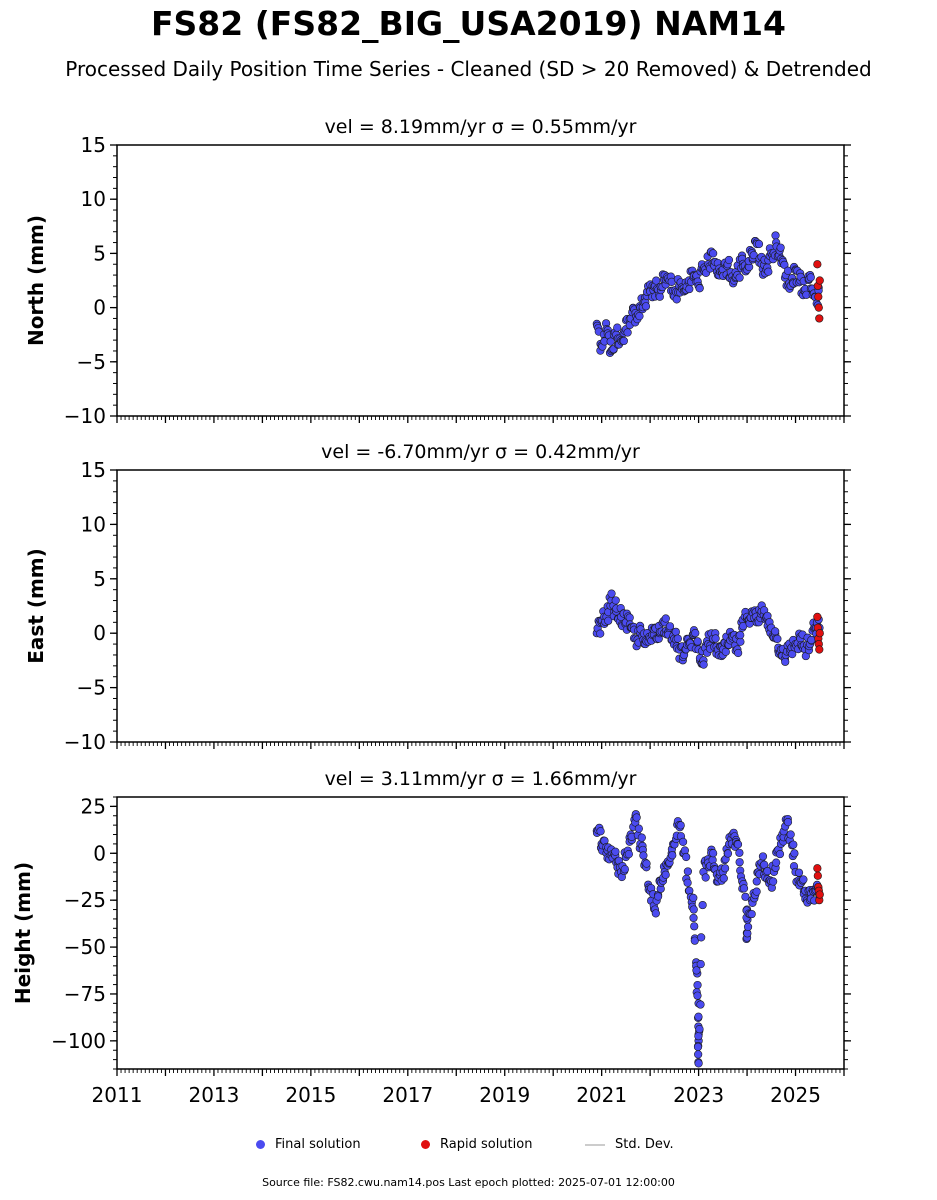 The image size is (937, 1200). What do you see at coordinates (601, 1095) in the screenshot?
I see `x-tick-label: 2021` at bounding box center [601, 1095].